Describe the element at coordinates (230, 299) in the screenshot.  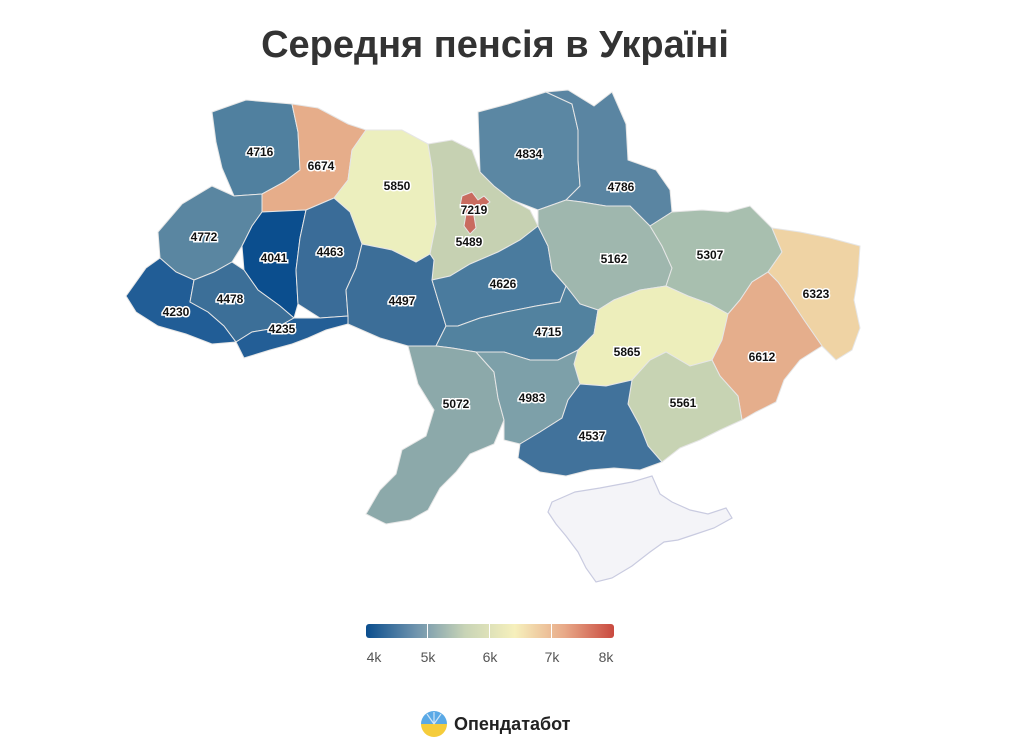
I see `label-ivano-frankivsk: 4478` at that location.